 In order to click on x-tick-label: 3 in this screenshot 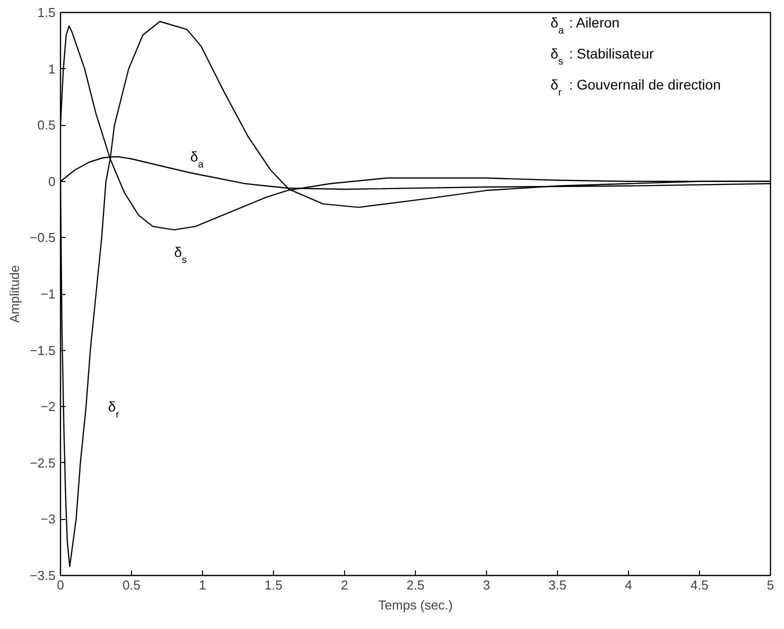, I will do `click(486, 585)`.